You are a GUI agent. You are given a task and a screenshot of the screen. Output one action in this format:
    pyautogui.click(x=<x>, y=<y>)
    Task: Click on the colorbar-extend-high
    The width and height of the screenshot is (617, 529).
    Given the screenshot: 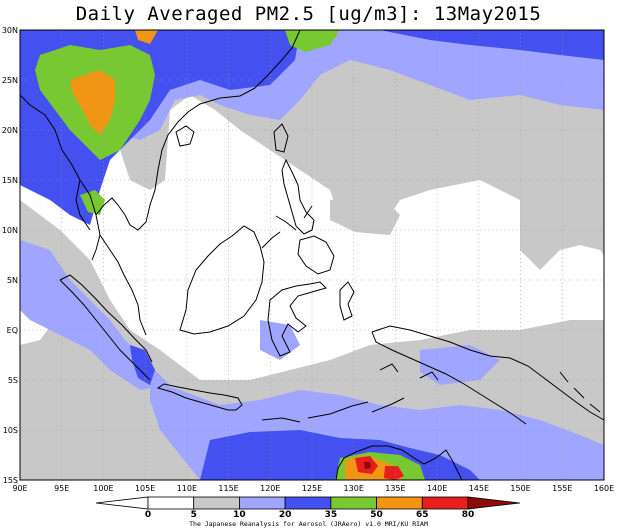 What is the action you would take?
    pyautogui.click(x=494, y=503)
    